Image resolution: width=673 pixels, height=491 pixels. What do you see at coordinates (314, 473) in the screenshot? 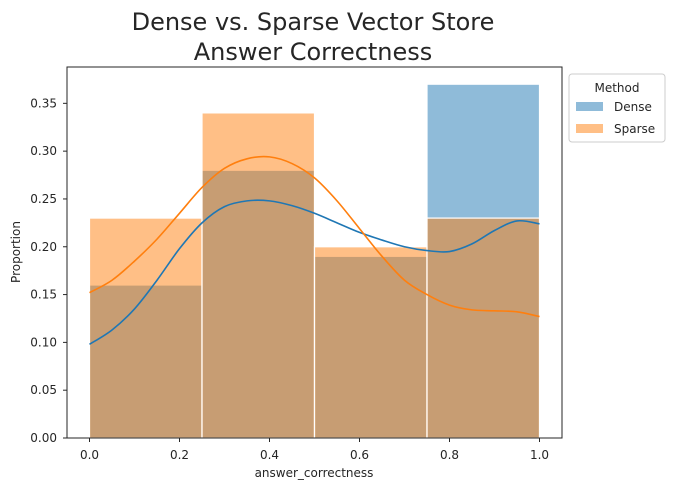
I see `x-axis-label: answer_correctness` at bounding box center [314, 473].